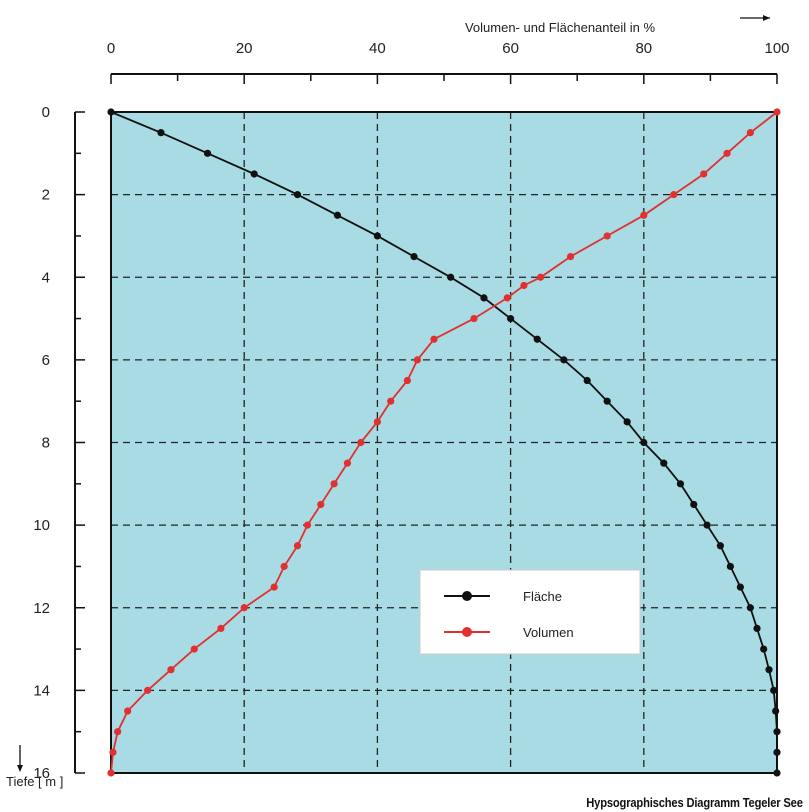 This screenshot has width=809, height=812. Describe the element at coordinates (46, 195) in the screenshot. I see `y-tick-label: 2` at that location.